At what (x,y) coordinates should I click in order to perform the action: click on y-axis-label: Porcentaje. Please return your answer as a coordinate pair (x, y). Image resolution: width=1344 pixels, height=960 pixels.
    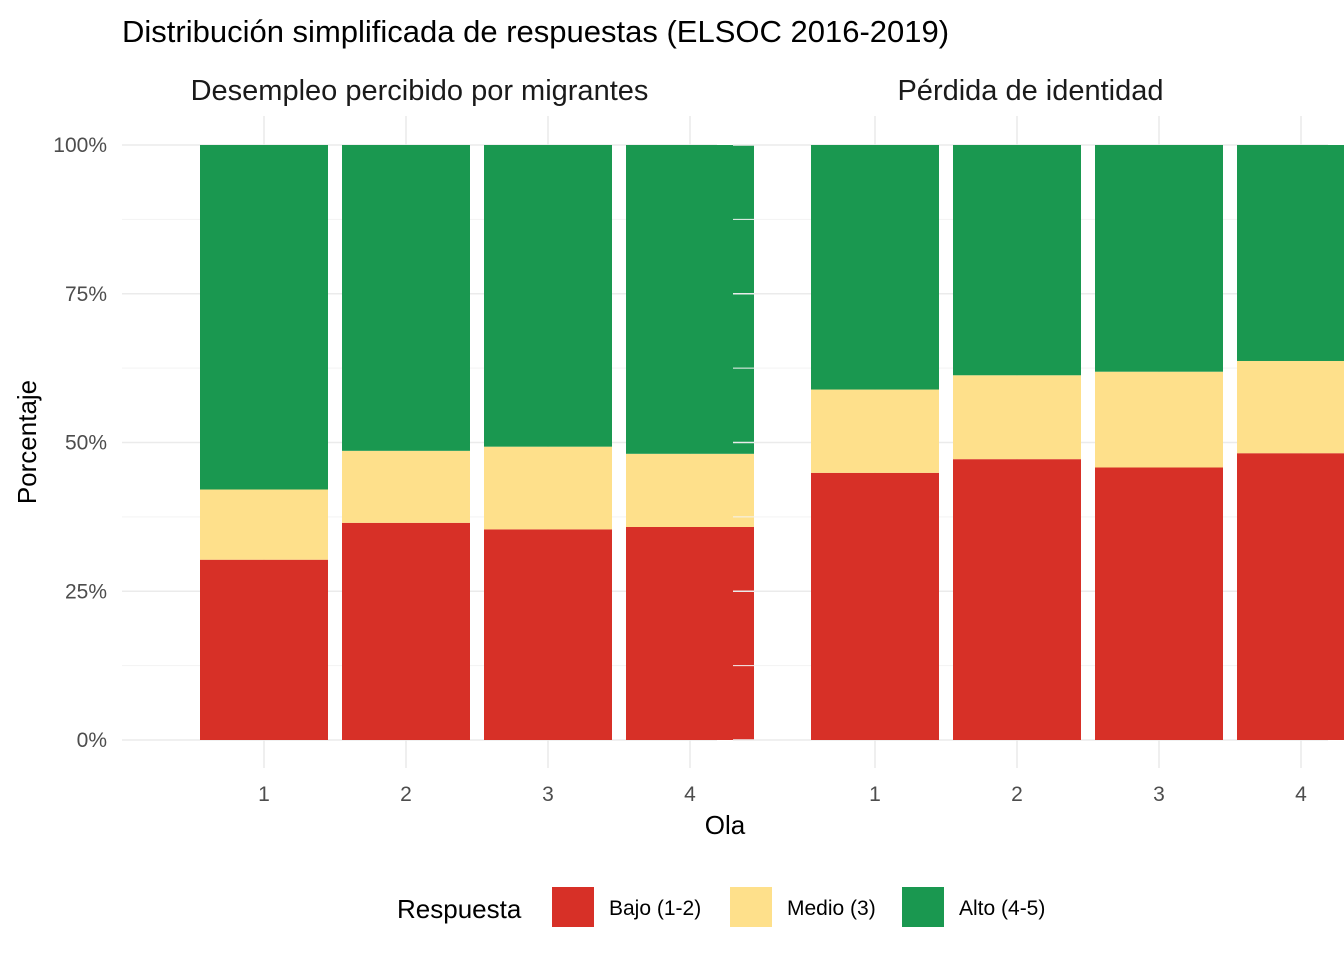
    Looking at the image, I should click on (27, 442).